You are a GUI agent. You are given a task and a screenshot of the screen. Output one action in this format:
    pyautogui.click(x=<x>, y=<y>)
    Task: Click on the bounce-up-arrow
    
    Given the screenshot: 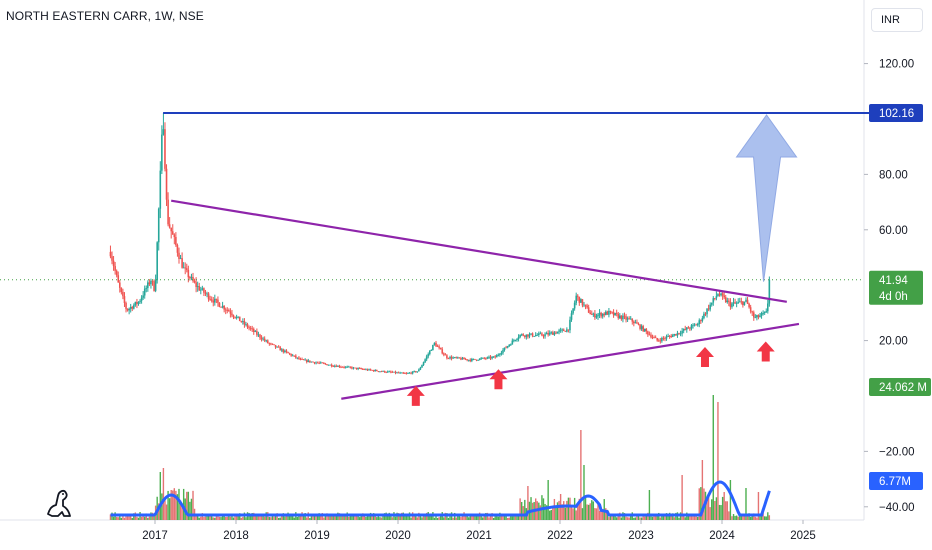 What is the action you would take?
    pyautogui.click(x=415, y=395)
    